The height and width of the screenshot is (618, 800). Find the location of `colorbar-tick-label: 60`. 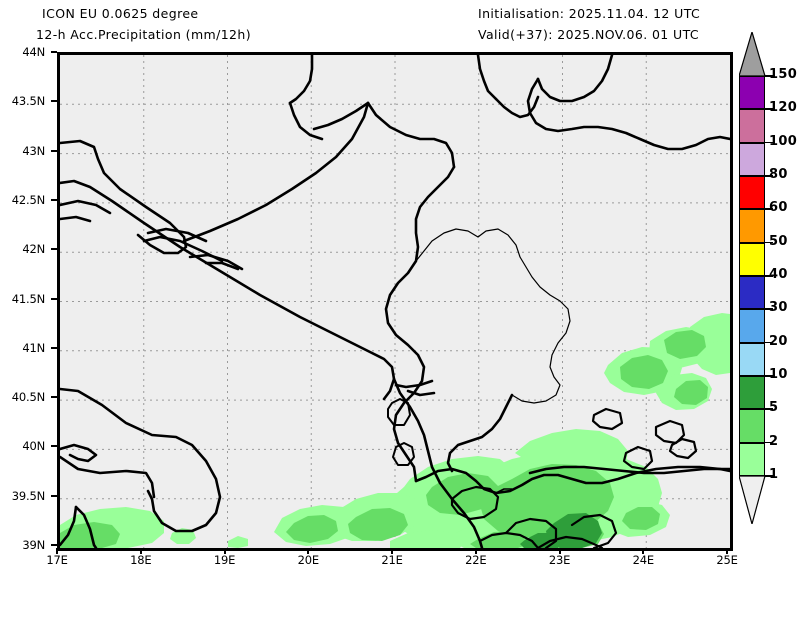

colorbar-tick-label: 60 is located at coordinates (778, 208).